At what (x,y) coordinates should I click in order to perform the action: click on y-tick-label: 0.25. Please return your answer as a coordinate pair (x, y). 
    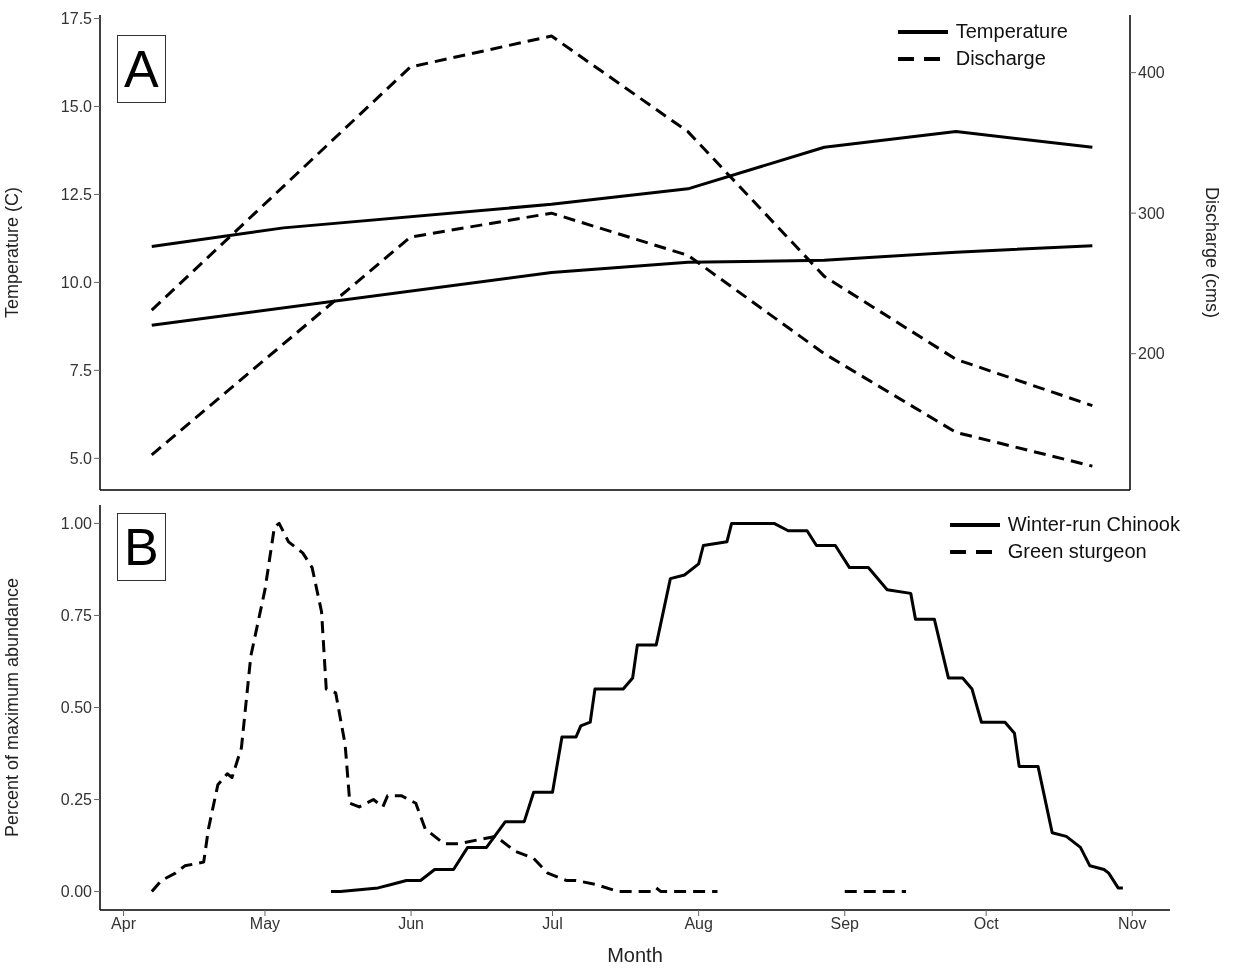
    Looking at the image, I should click on (76, 800).